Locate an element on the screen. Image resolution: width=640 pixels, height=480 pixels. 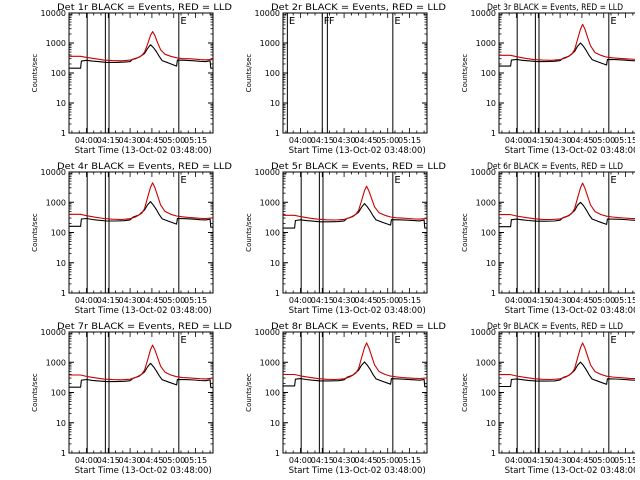
panel-title: Det 8r BLACK = Events, RED = LLD is located at coordinates (359, 327).